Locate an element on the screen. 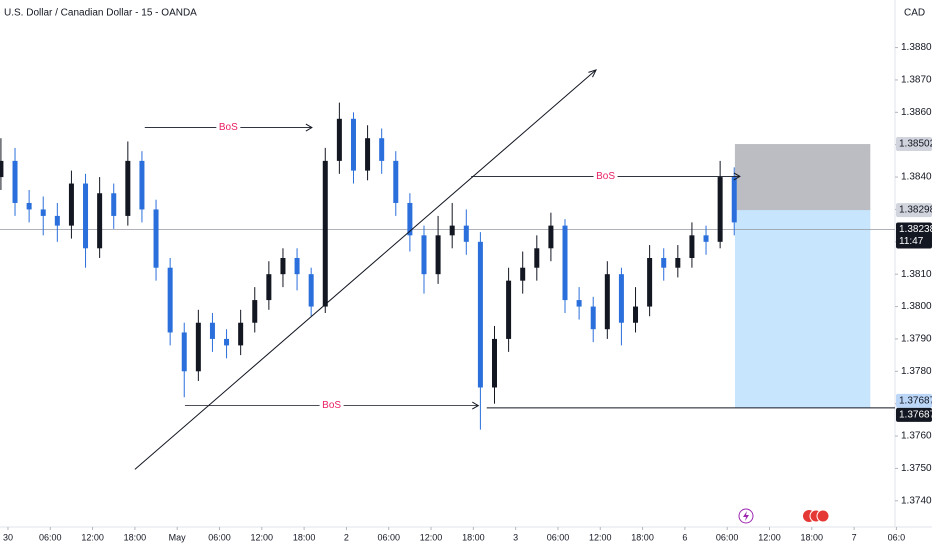 Image resolution: width=932 pixels, height=550 pixels. trend-arrowhead is located at coordinates (593, 73).